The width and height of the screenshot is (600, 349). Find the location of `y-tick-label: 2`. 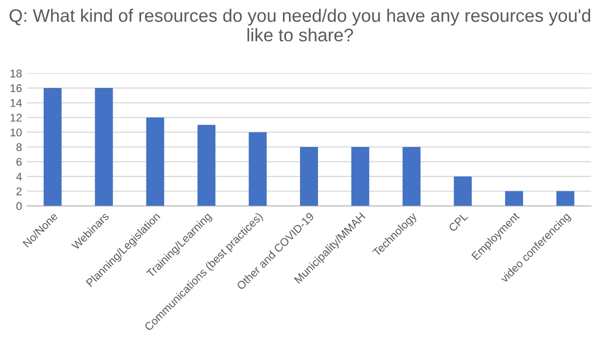

y-tick-label: 2 is located at coordinates (19, 191).